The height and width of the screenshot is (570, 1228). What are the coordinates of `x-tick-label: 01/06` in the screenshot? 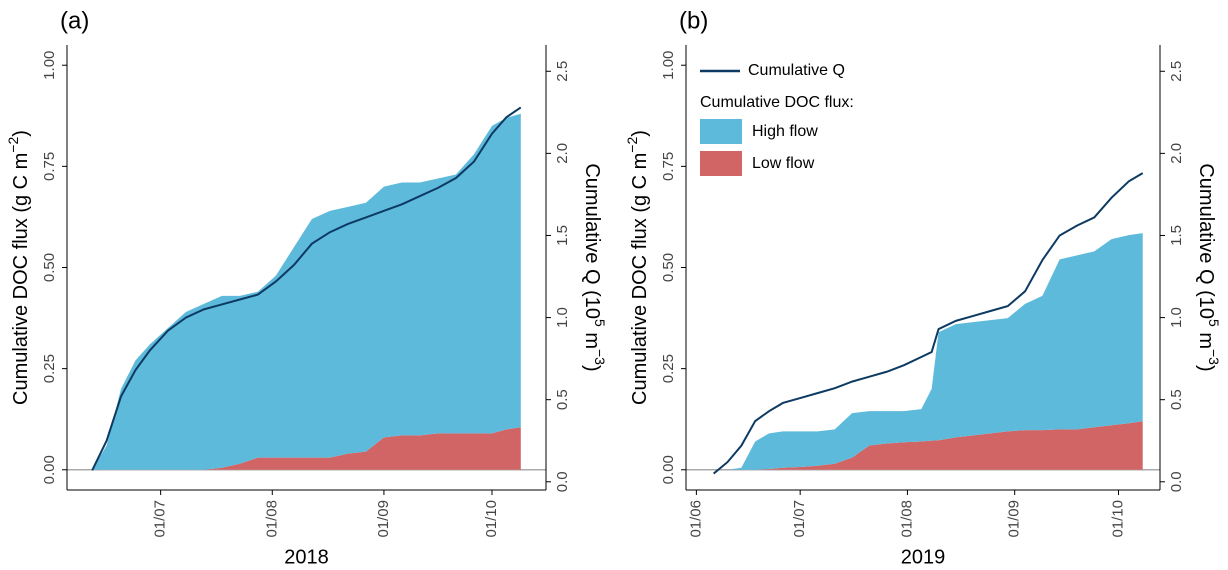 It's located at (695, 519).